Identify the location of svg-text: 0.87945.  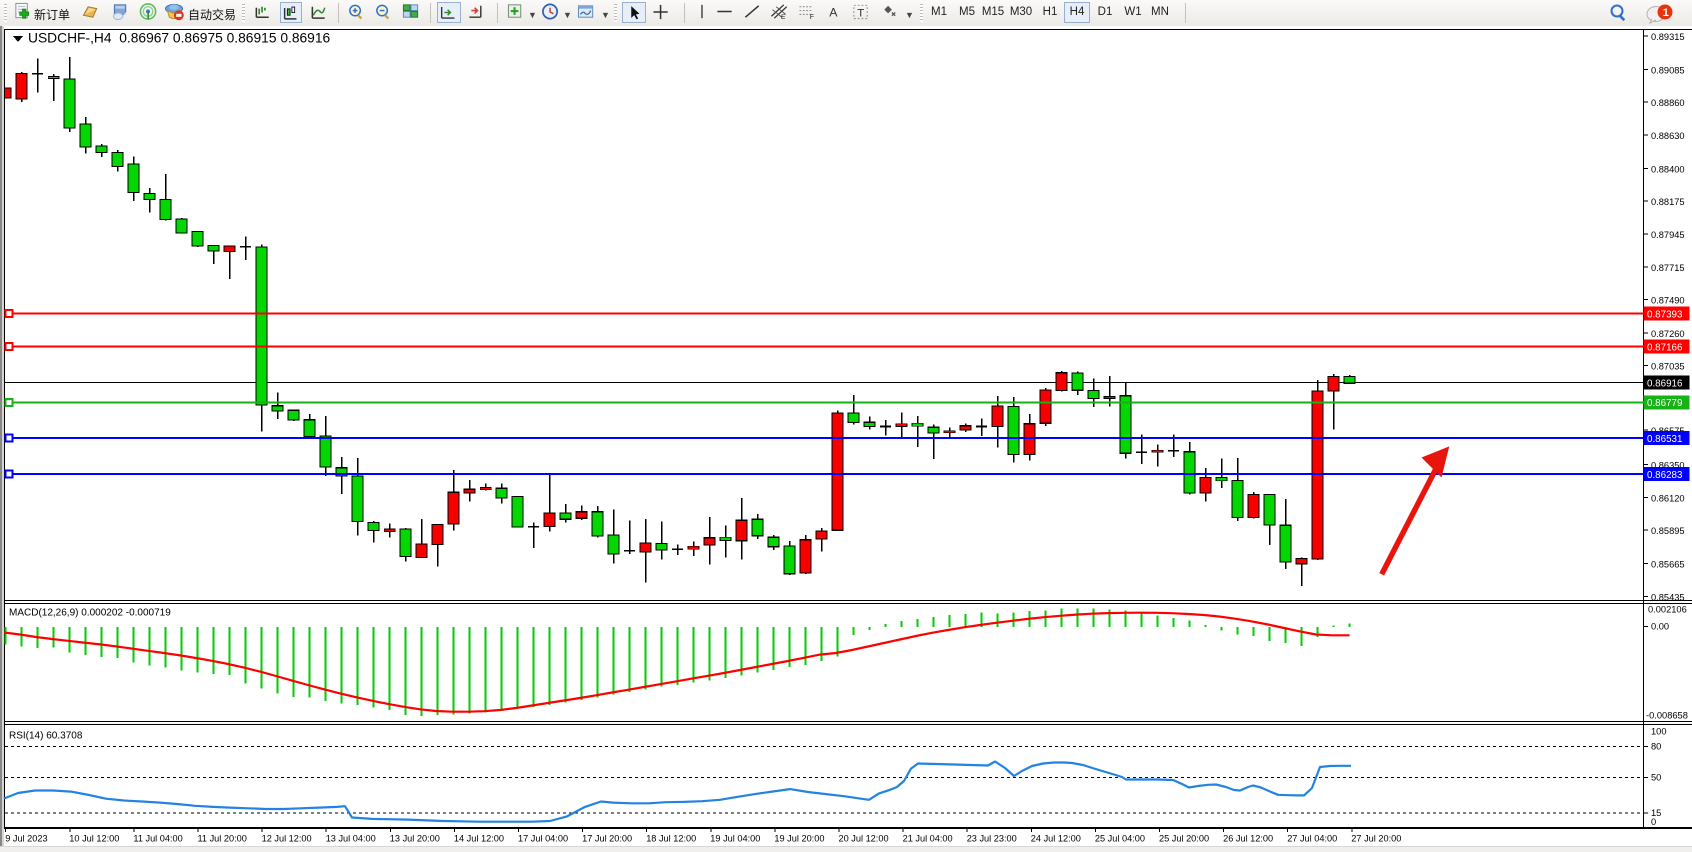
(1668, 235).